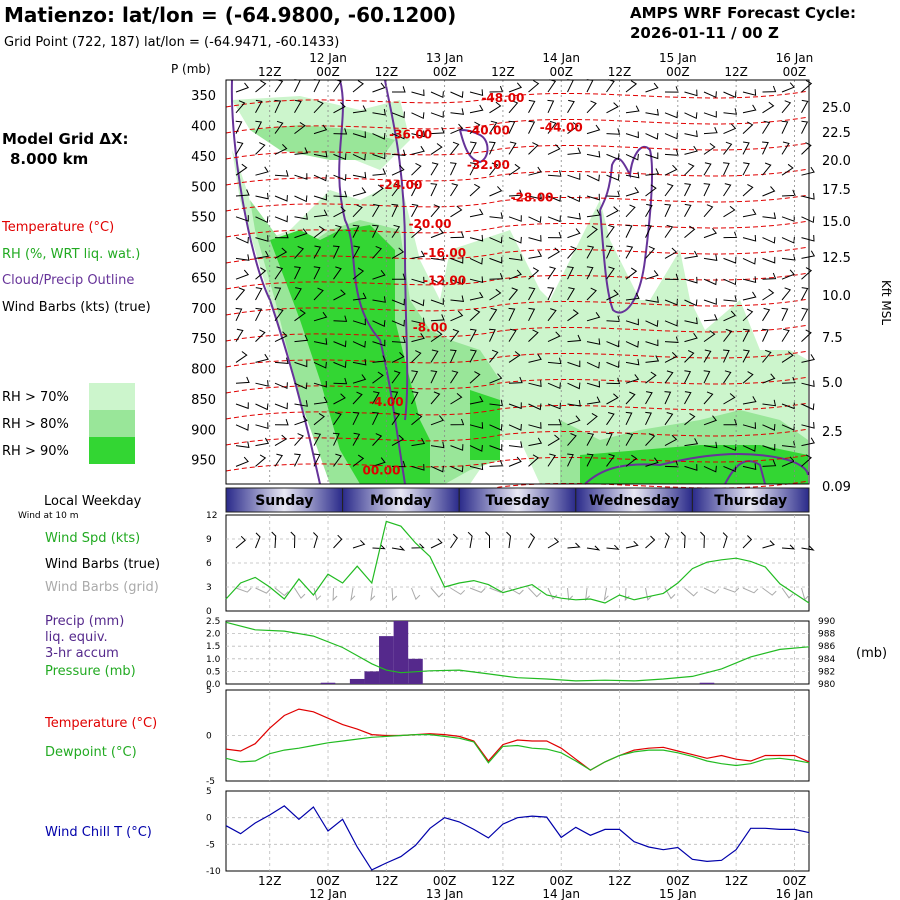 The width and height of the screenshot is (900, 900). I want to click on temperature-contour-line, so click(517, 255).